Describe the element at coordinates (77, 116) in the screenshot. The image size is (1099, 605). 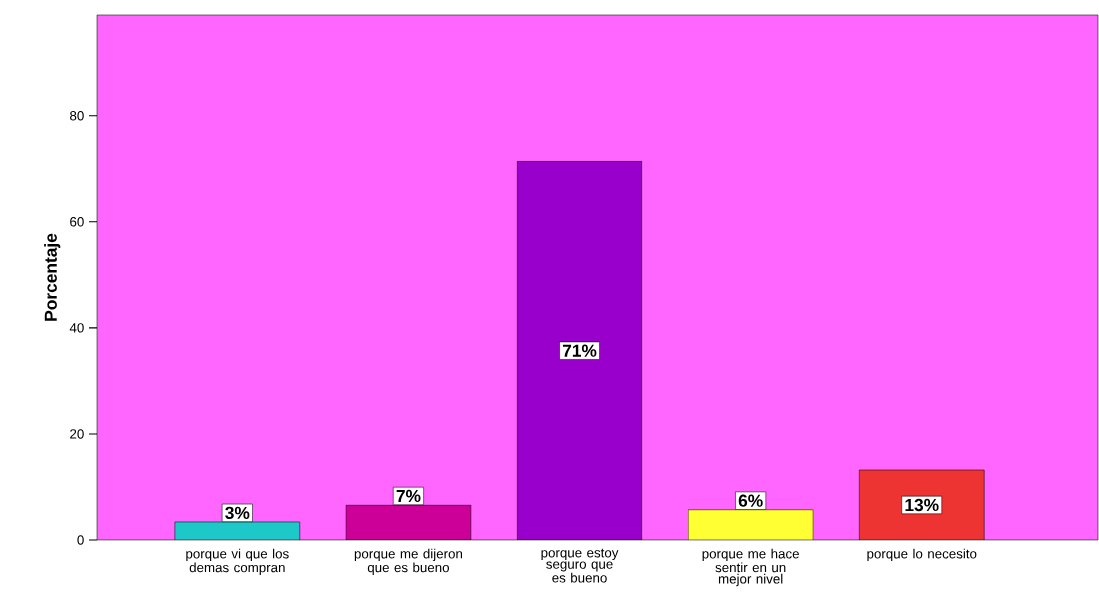
I see `y-tick-label: 80` at that location.